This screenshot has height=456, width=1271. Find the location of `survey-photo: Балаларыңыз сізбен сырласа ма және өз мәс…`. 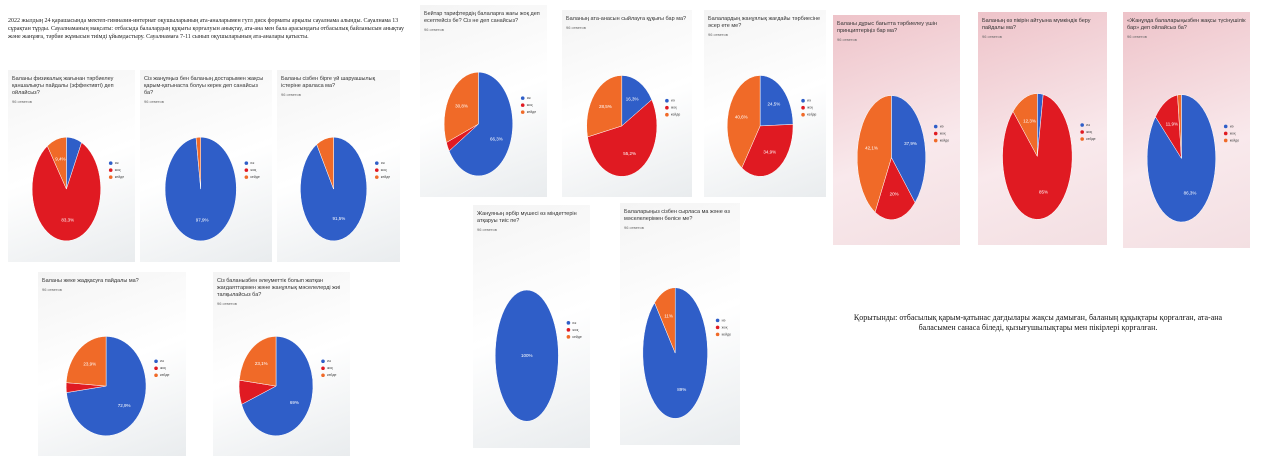

survey-photo: Балаларыңыз сізбен сырласа ма және өз мәс… is located at coordinates (680, 324).